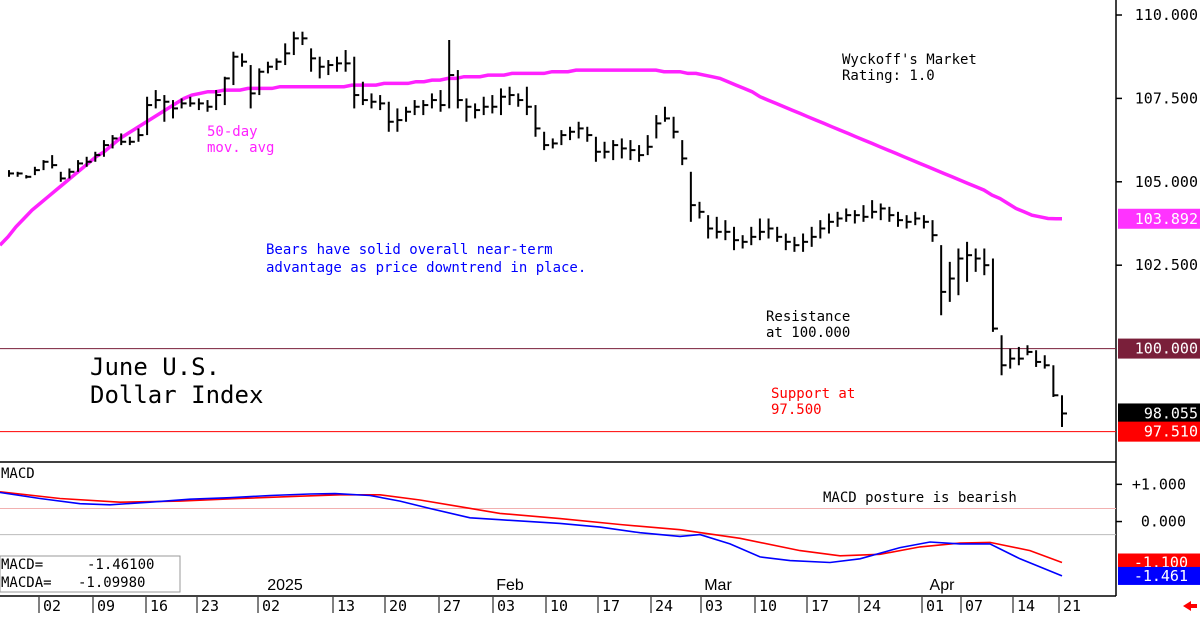  What do you see at coordinates (559, 606) in the screenshot?
I see `x-day-label: 10` at bounding box center [559, 606].